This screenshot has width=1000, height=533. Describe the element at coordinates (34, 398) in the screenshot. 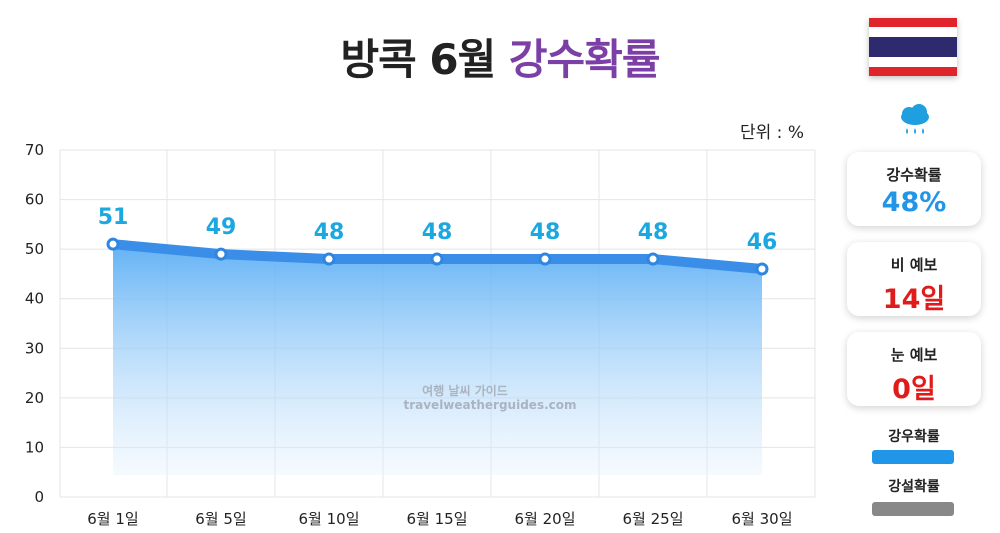

I see `y-tick-label: 20` at that location.